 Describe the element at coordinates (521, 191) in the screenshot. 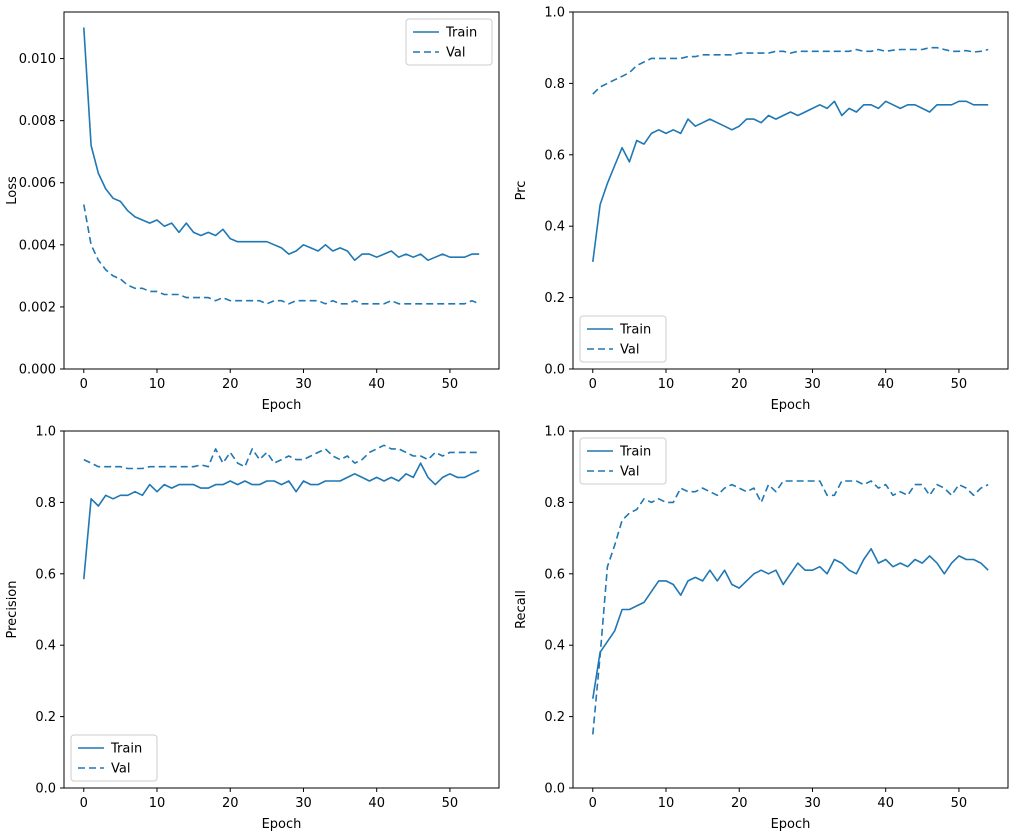

I see `y-axis-label: Prc` at that location.